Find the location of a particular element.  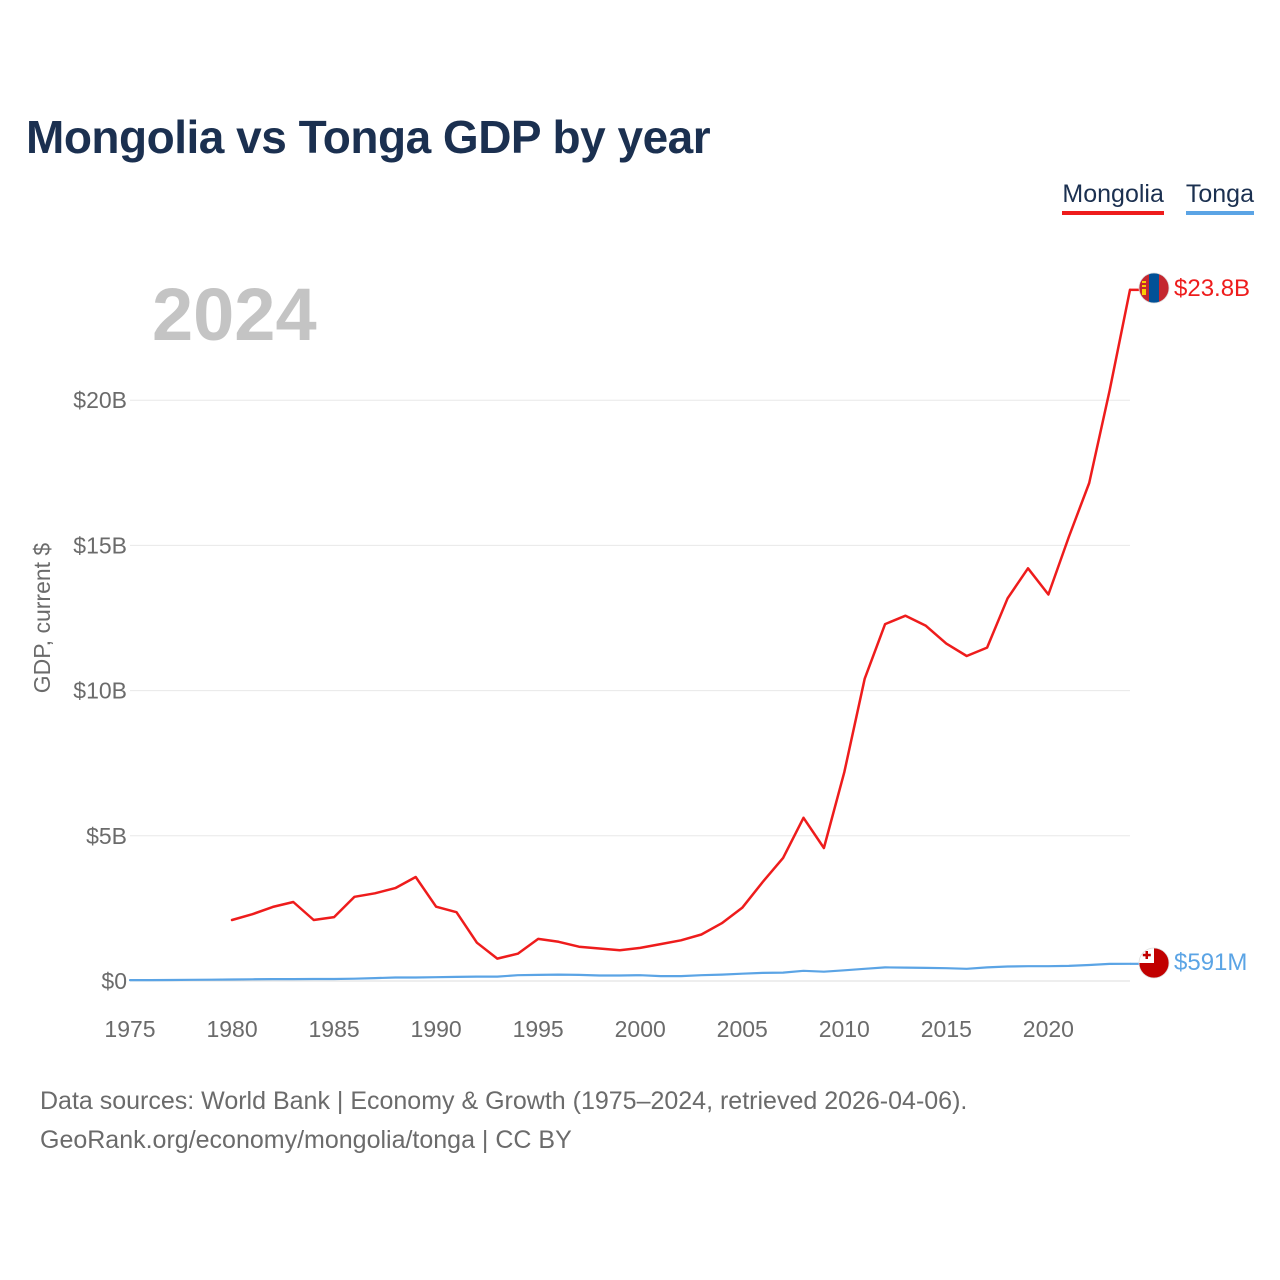

y-tick-label: $5B is located at coordinates (106, 836).